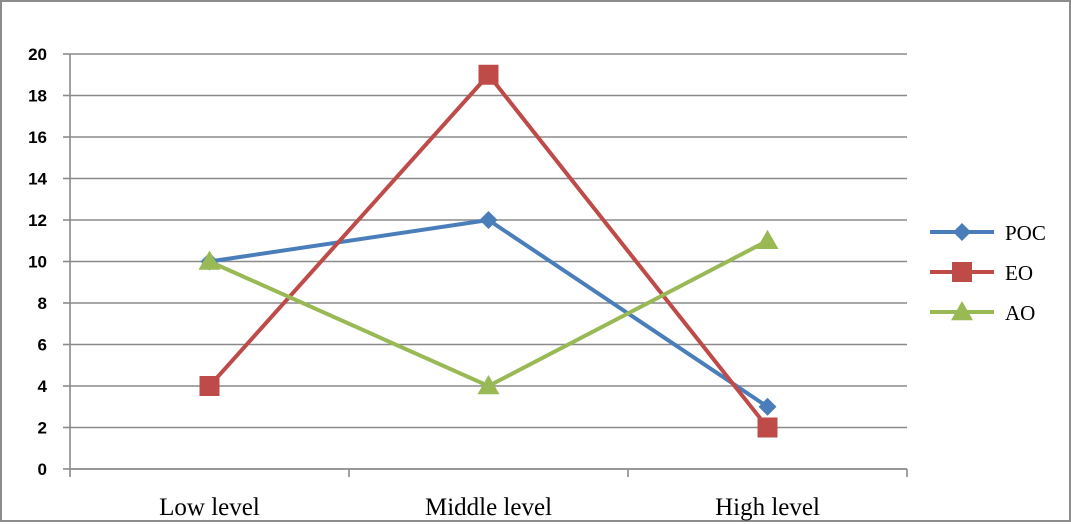 The height and width of the screenshot is (524, 1071). Describe the element at coordinates (1019, 273) in the screenshot. I see `legend-label-eo: EO` at that location.